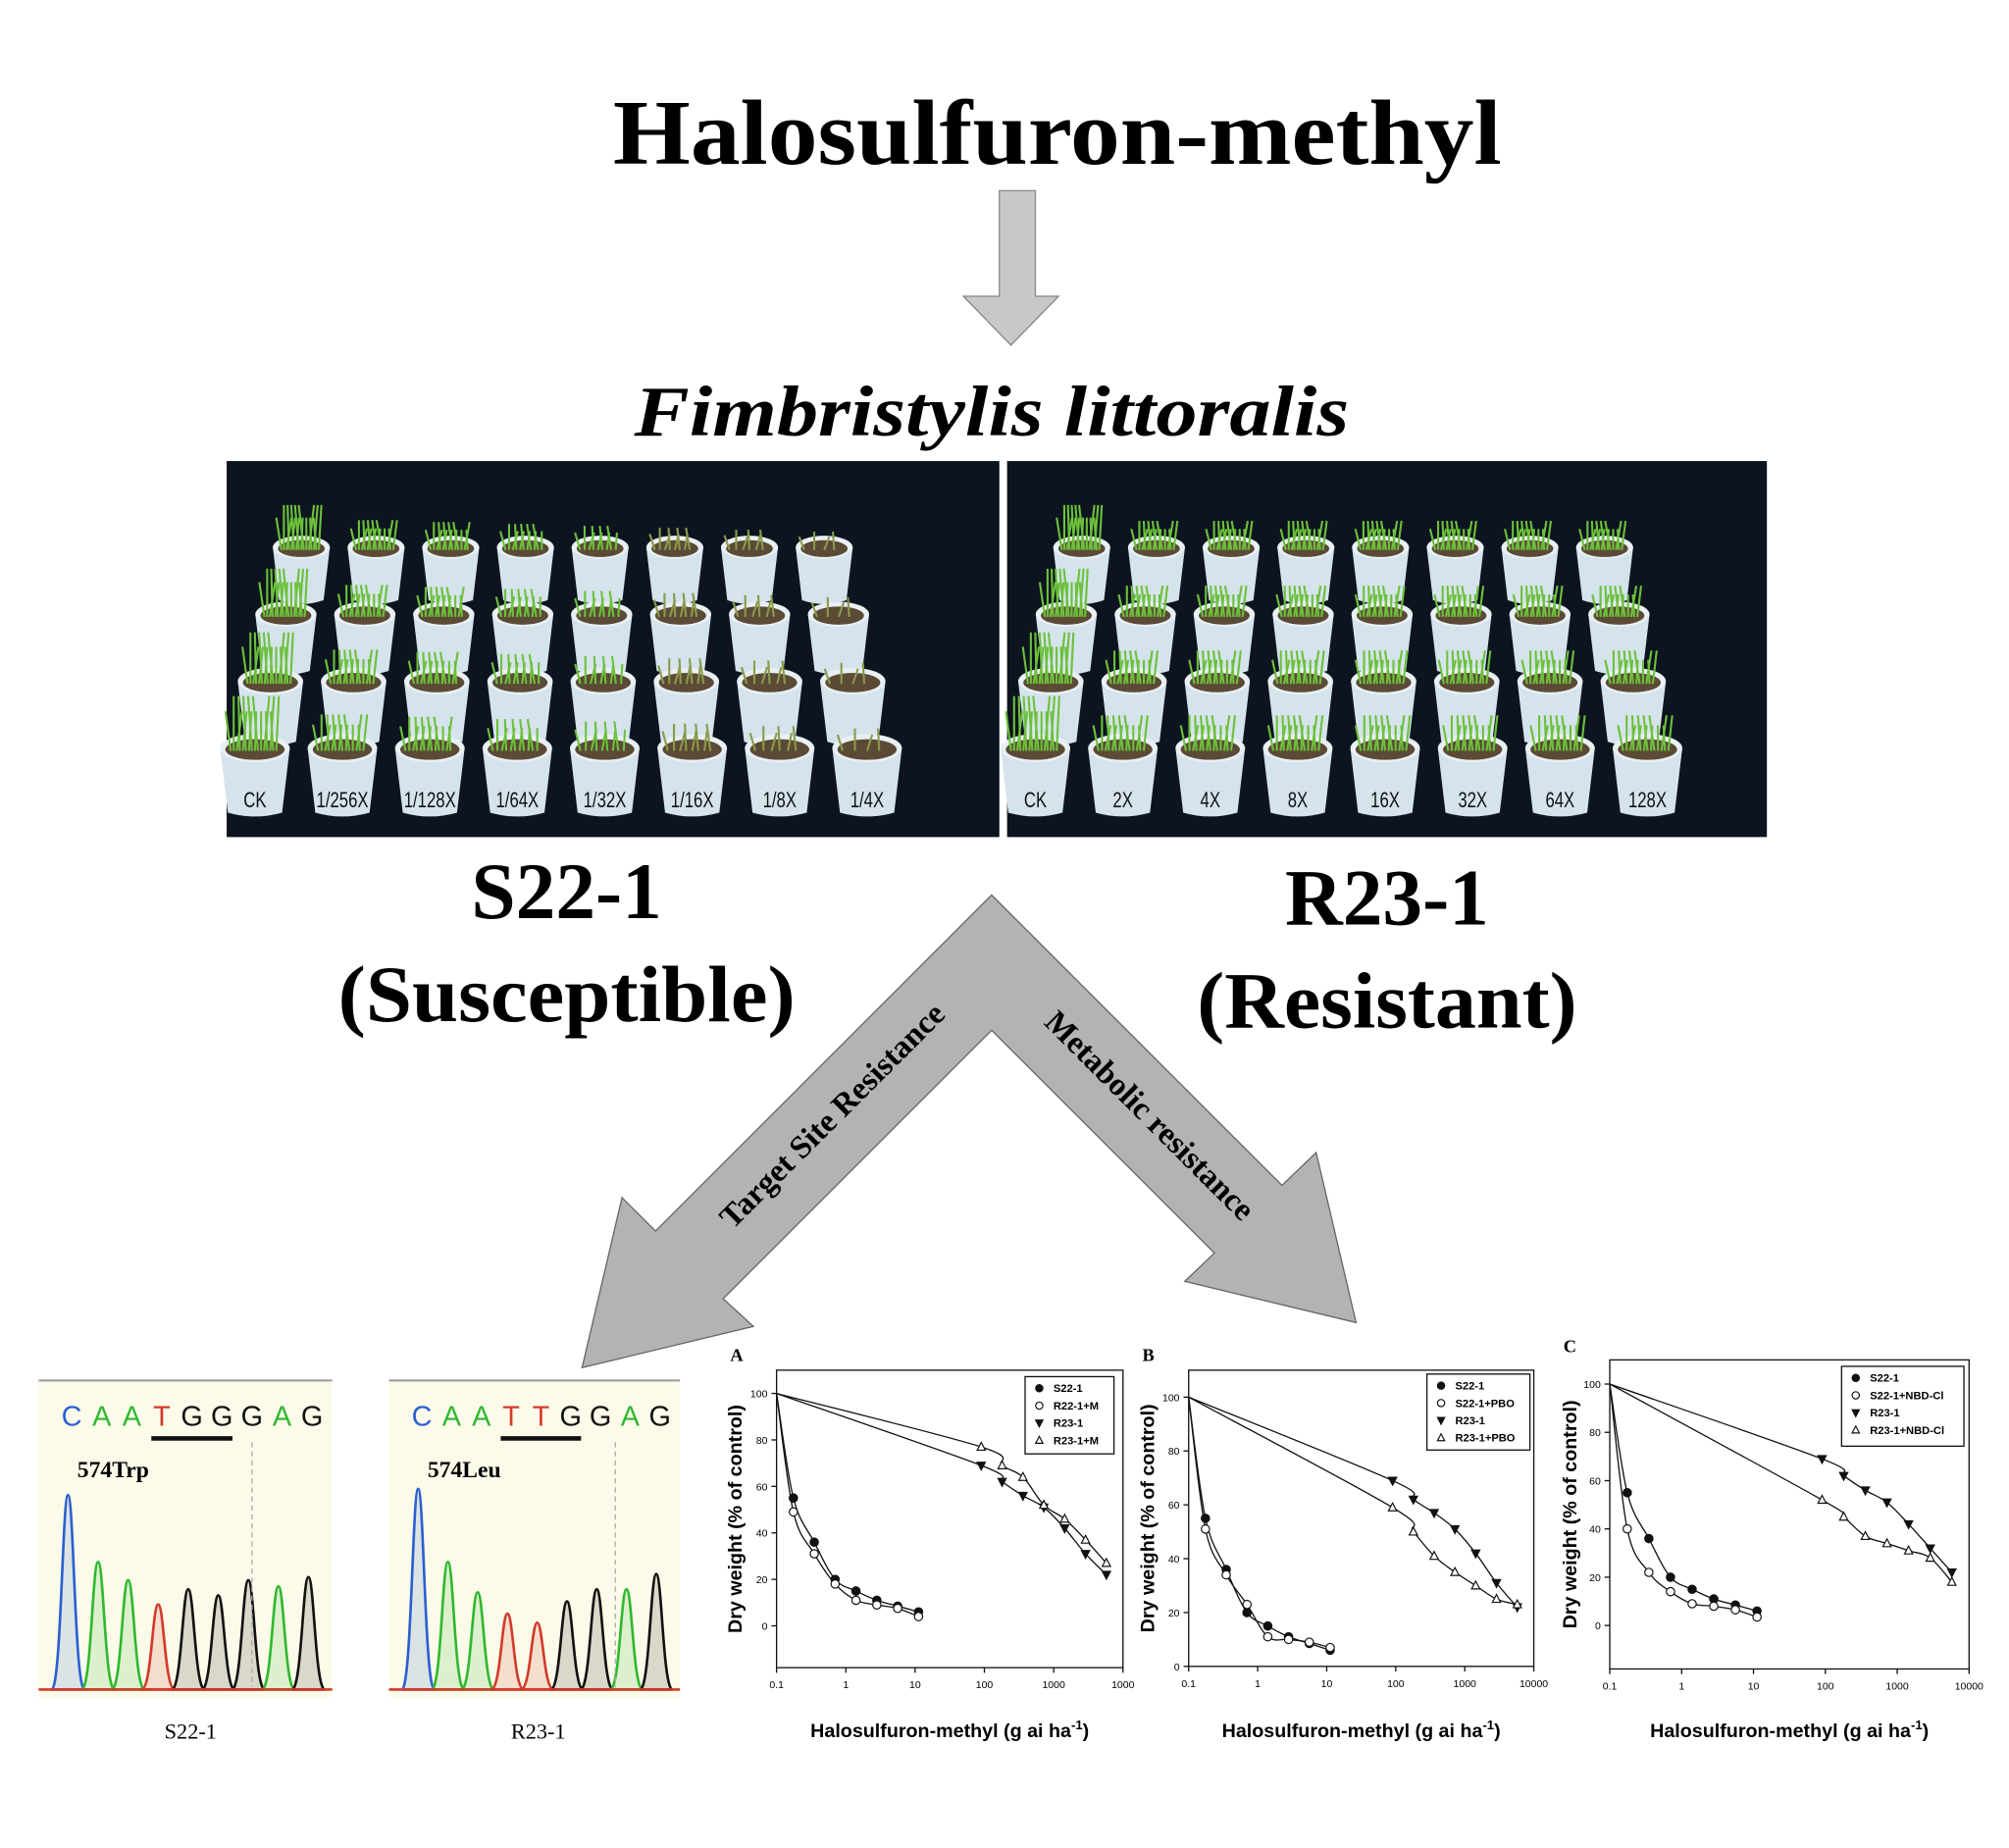 The height and width of the screenshot is (1848, 2009). I want to click on x-tick-label: 1000, so click(1123, 1685).